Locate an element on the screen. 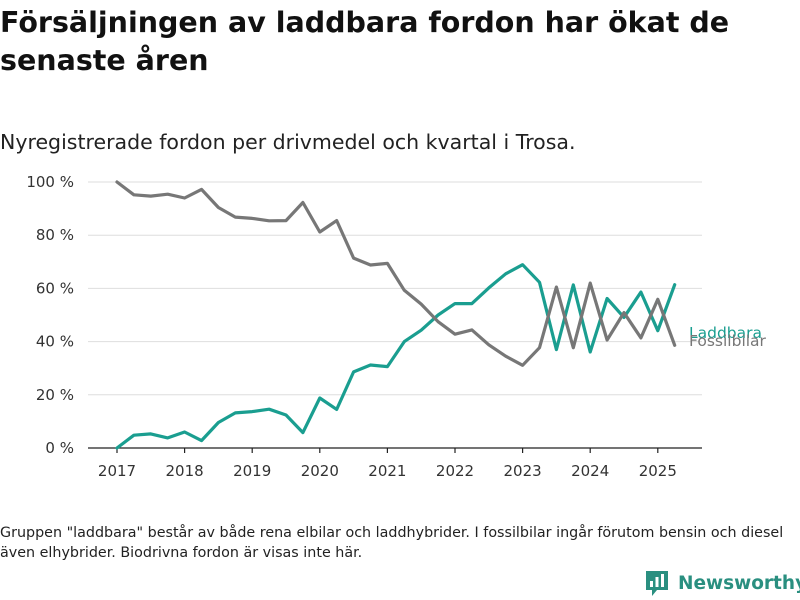  y-tick-label: 80 % is located at coordinates (55, 235).